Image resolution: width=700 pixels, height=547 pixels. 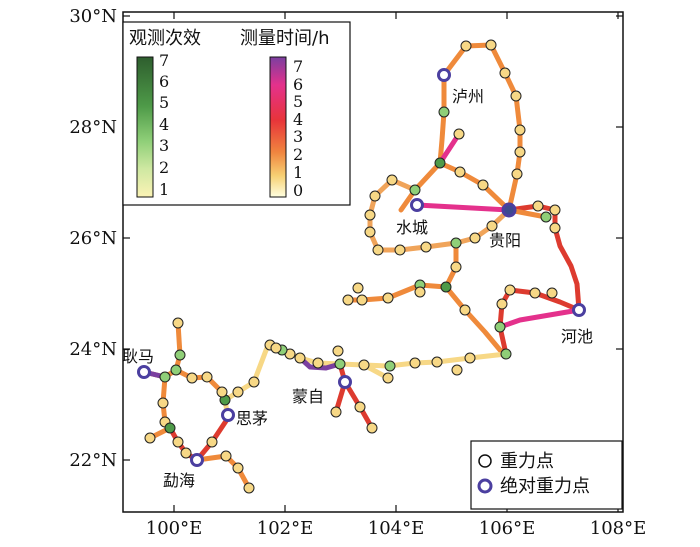 What do you see at coordinates (164, 145) in the screenshot?
I see `obs-count-label: 3` at bounding box center [164, 145].